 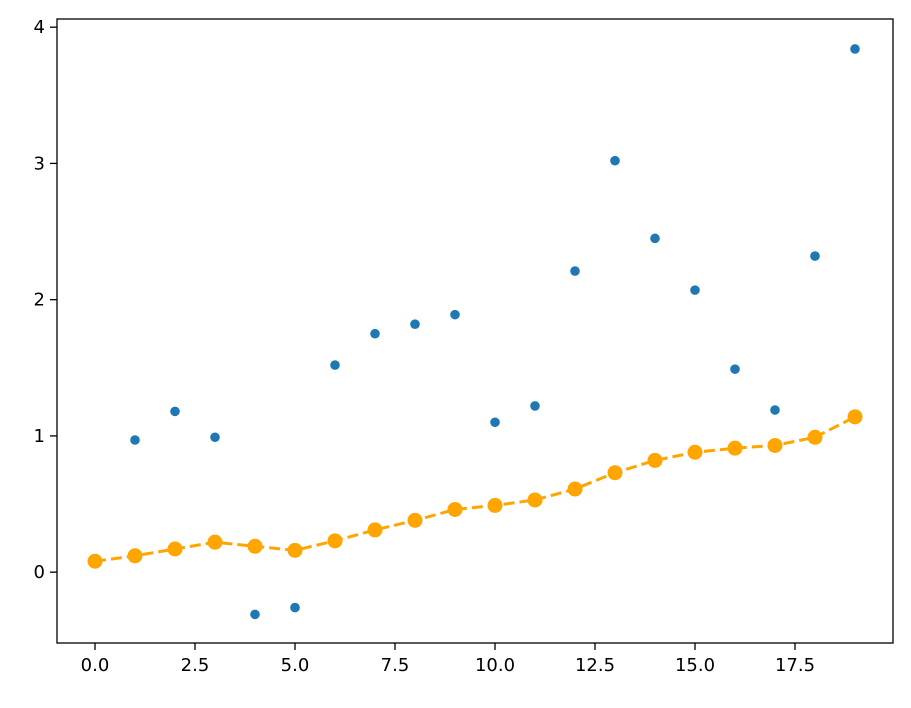 What do you see at coordinates (595, 665) in the screenshot?
I see `x-tick-label: 12.5` at bounding box center [595, 665].